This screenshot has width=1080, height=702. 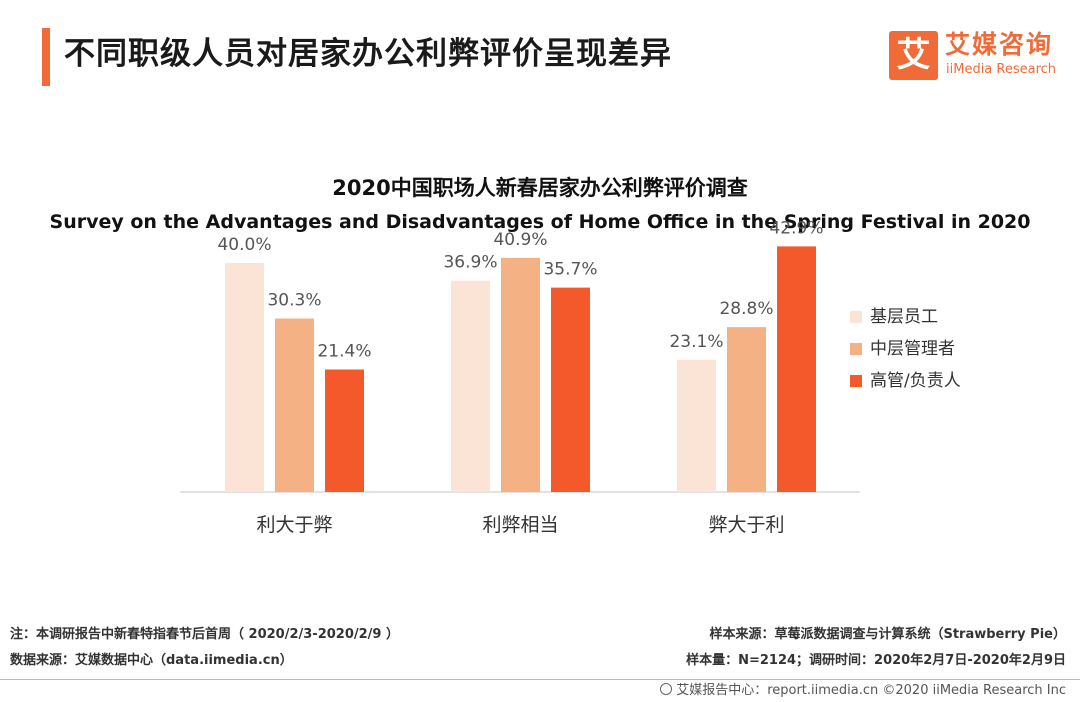 I want to click on logo-name-cn: 艾媒咨询, so click(x=999, y=44).